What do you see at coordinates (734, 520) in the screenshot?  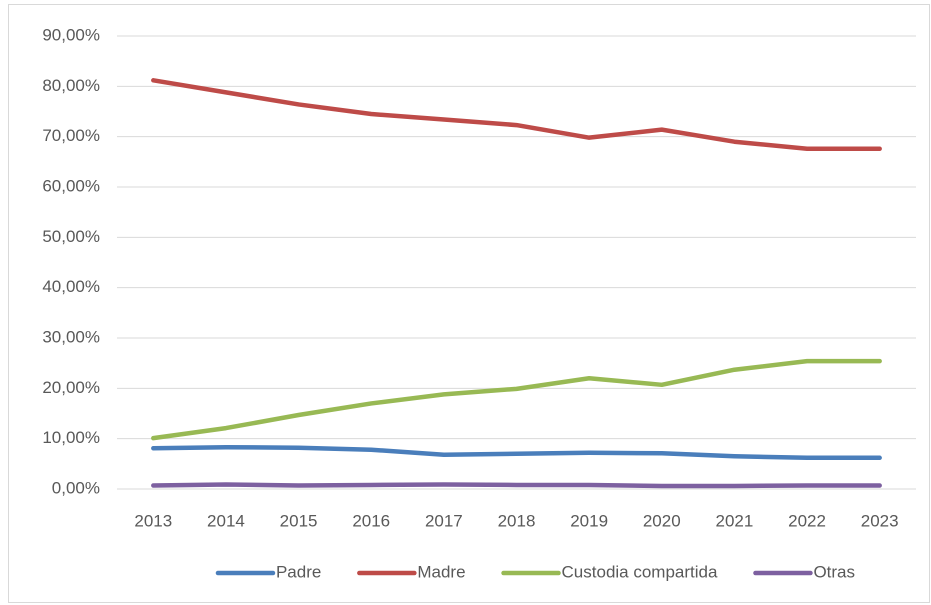 I see `x-tick-label: 2021` at bounding box center [734, 520].